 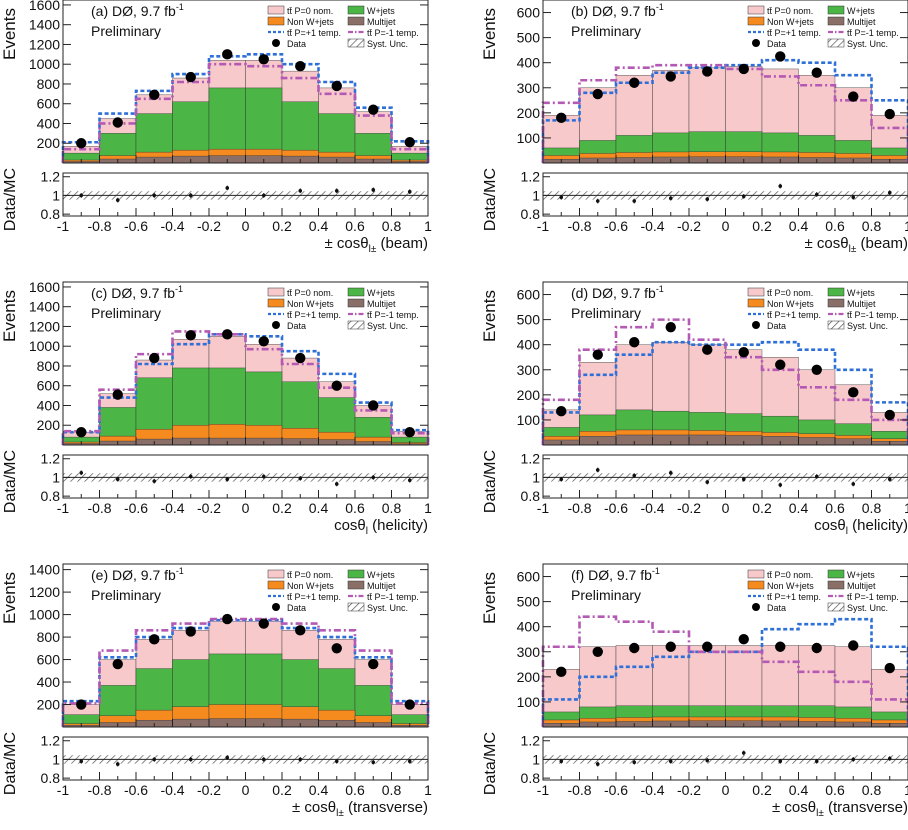 What do you see at coordinates (137, 10) in the screenshot?
I see `panel-title: (a) DØ, 9.7 fb-1` at bounding box center [137, 10].